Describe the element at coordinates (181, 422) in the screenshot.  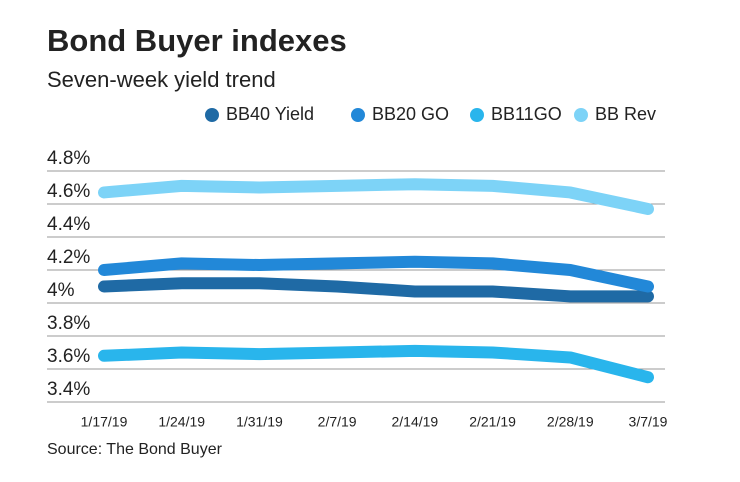
I see `x-tick-label: 1/24/19` at that location.